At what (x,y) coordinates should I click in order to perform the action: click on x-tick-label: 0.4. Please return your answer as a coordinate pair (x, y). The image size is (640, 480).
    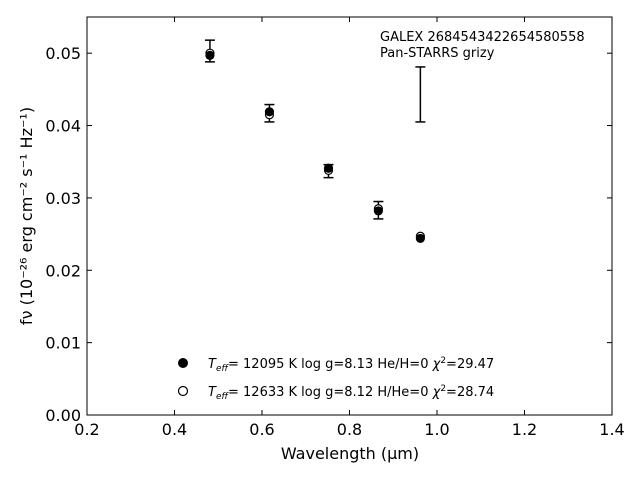
    Looking at the image, I should click on (174, 429).